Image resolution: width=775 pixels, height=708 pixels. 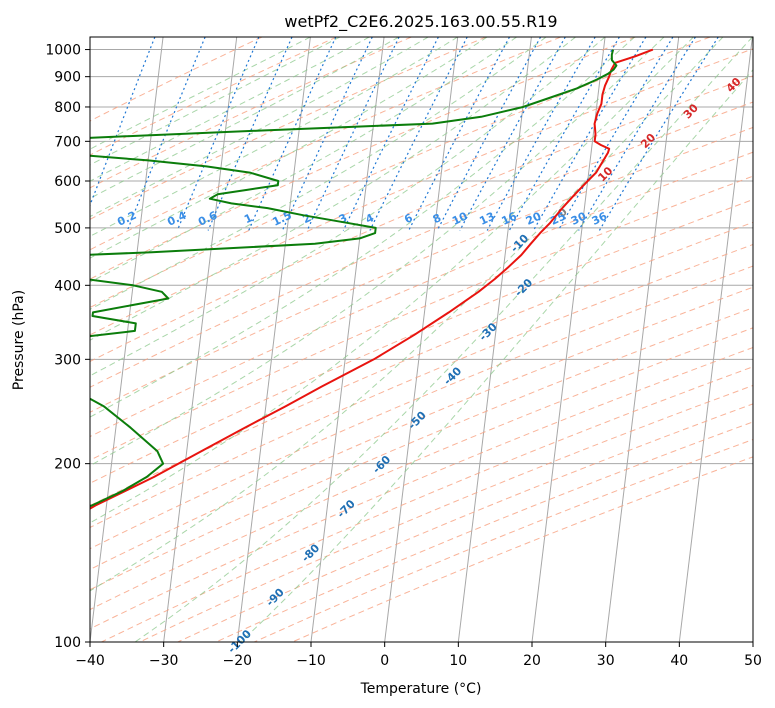 I want to click on y-tick-label: 200, so click(x=67, y=465).